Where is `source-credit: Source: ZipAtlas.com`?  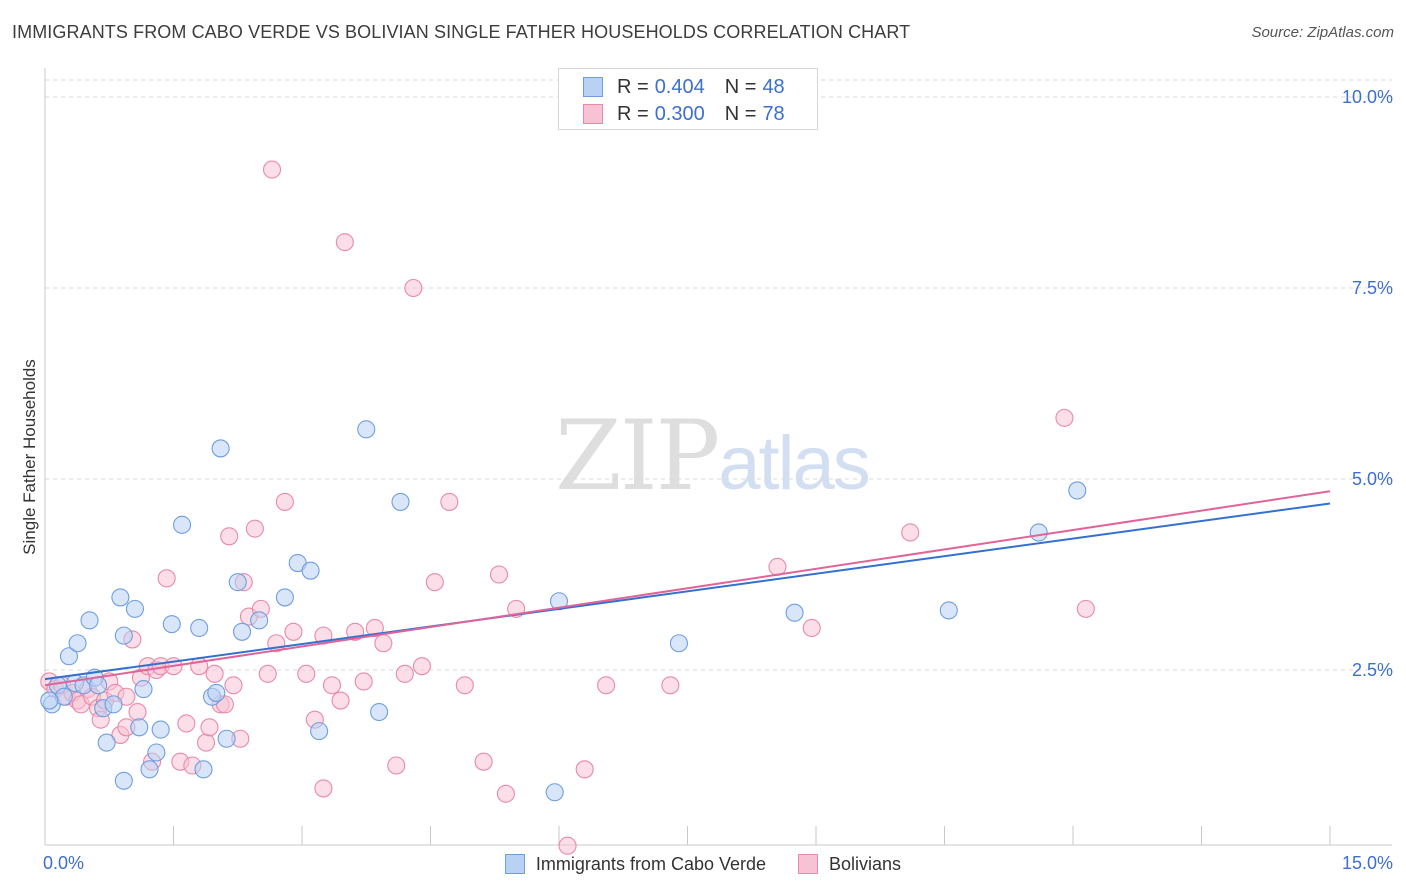 source-credit: Source: ZipAtlas.com is located at coordinates (1322, 32).